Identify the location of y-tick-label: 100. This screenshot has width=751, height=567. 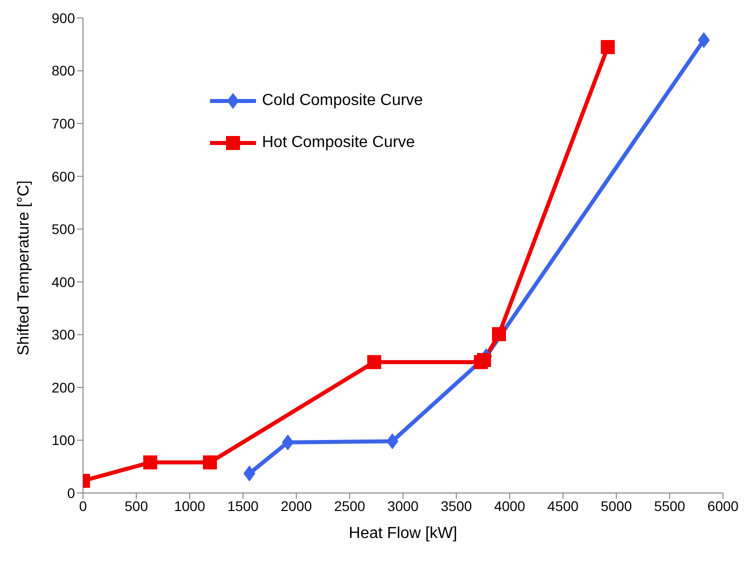
(64, 440).